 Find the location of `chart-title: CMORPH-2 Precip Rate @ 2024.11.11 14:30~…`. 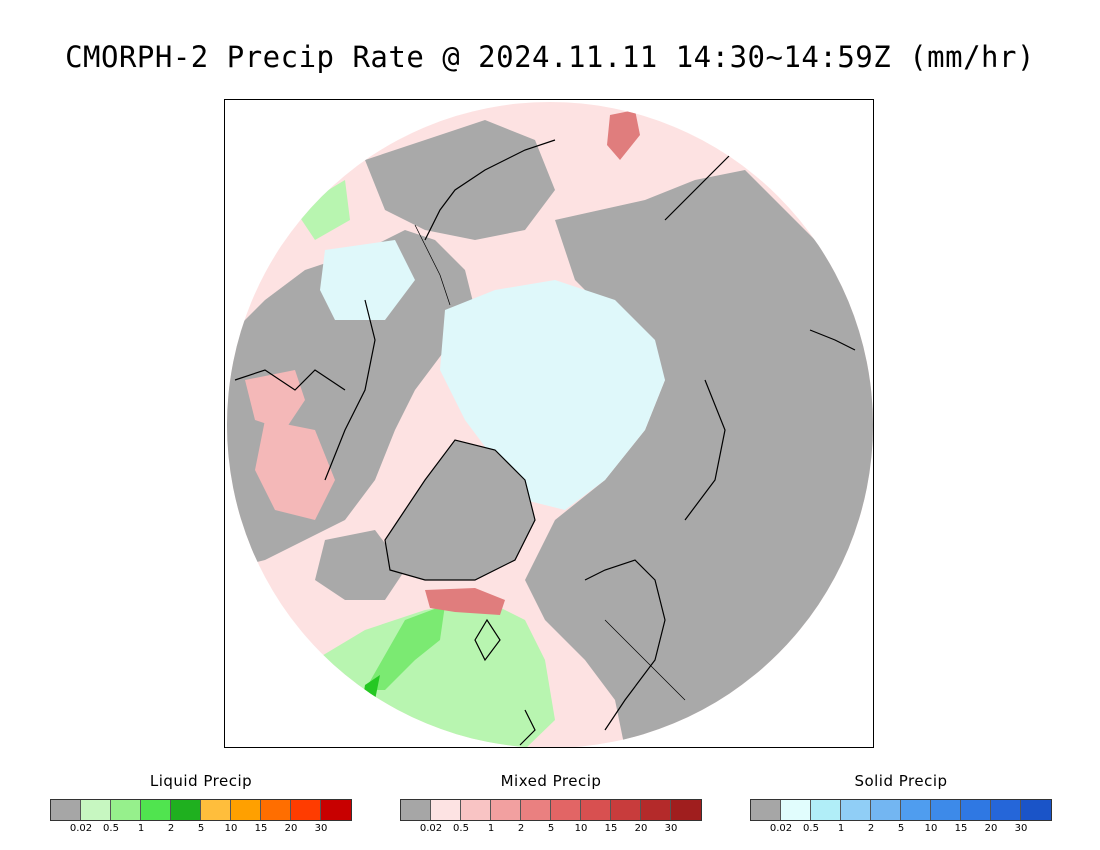

chart-title: CMORPH-2 Precip Rate @ 2024.11.11 14:30~… is located at coordinates (550, 57).